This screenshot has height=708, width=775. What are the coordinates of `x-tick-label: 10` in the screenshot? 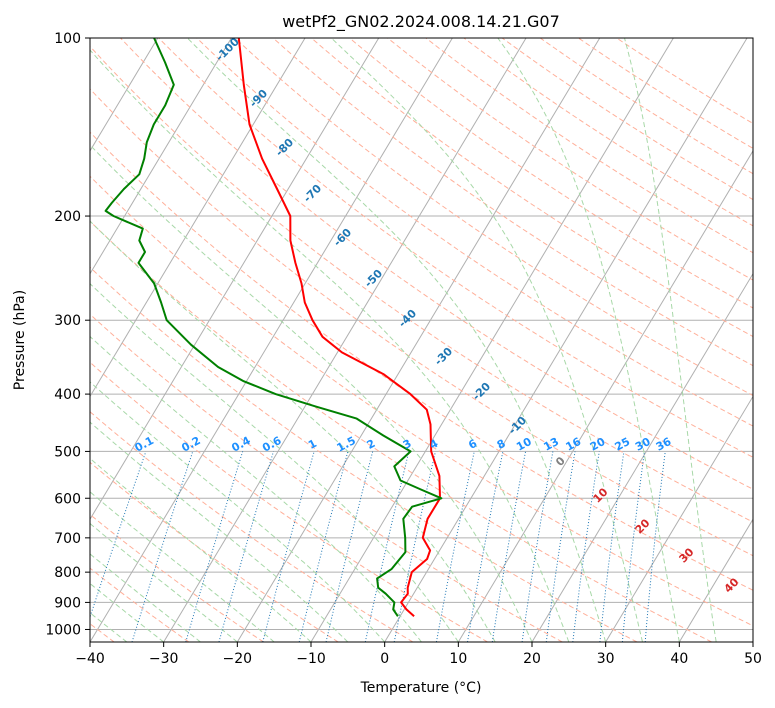 It's located at (458, 659).